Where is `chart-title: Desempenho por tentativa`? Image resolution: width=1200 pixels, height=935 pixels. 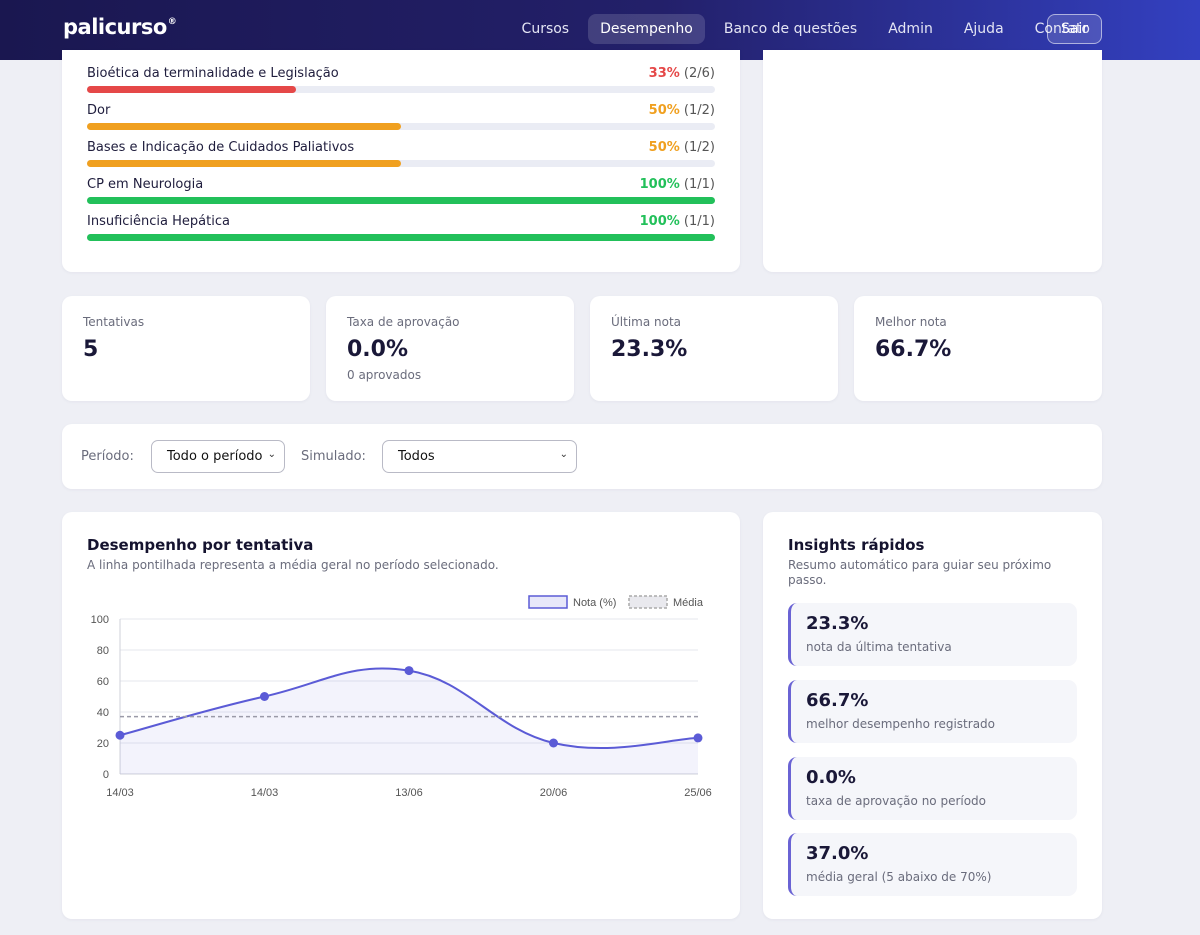 chart-title: Desempenho por tentativa is located at coordinates (200, 545).